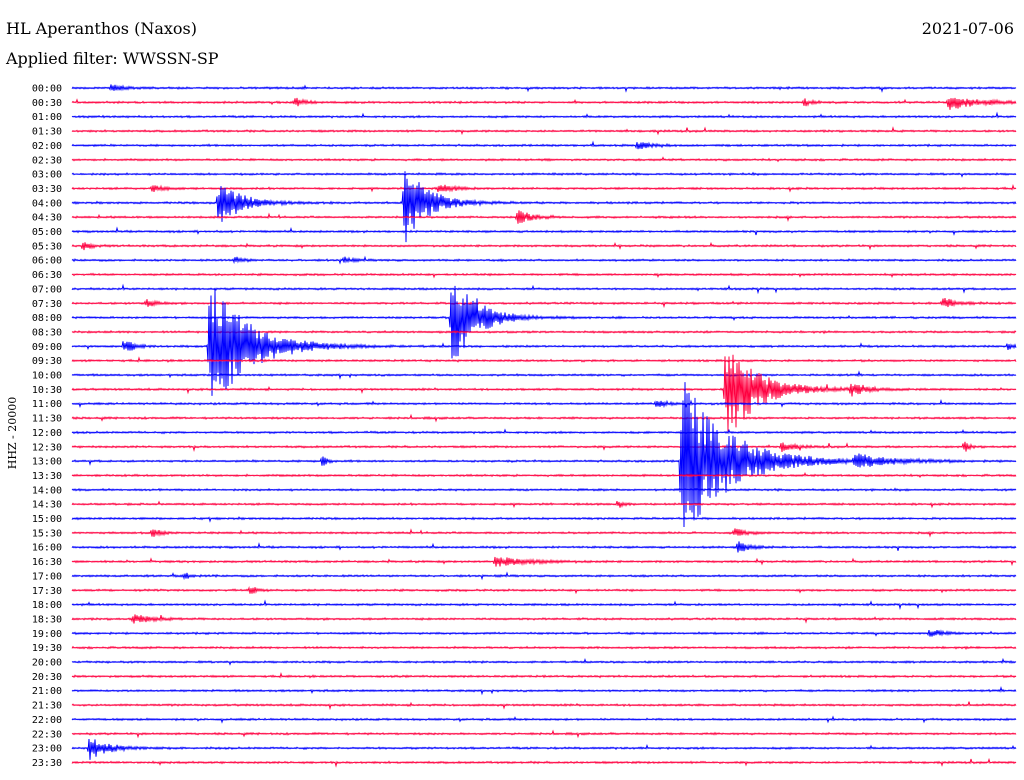 Image resolution: width=1024 pixels, height=780 pixels. What do you see at coordinates (47, 146) in the screenshot?
I see `row-time-label: 02:00` at bounding box center [47, 146].